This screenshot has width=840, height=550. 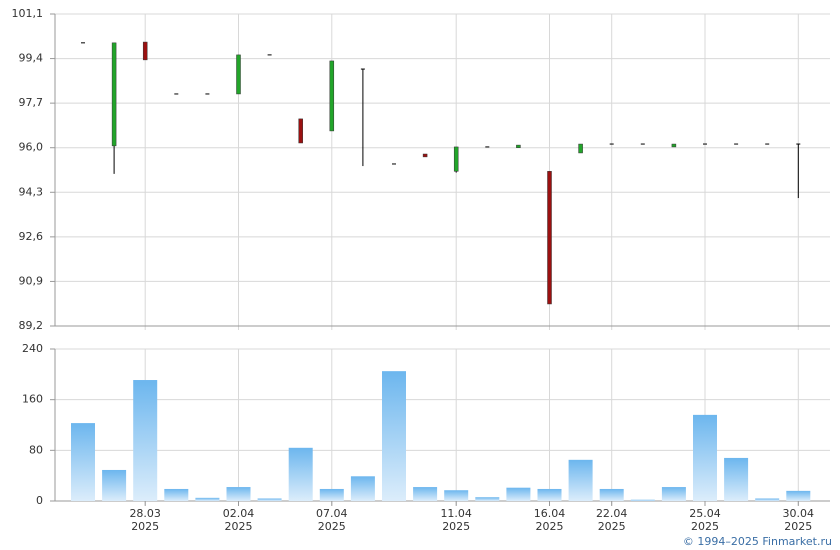 What do you see at coordinates (549, 520) in the screenshot?
I see `x-tick-label: 16.04 2025` at bounding box center [549, 520].